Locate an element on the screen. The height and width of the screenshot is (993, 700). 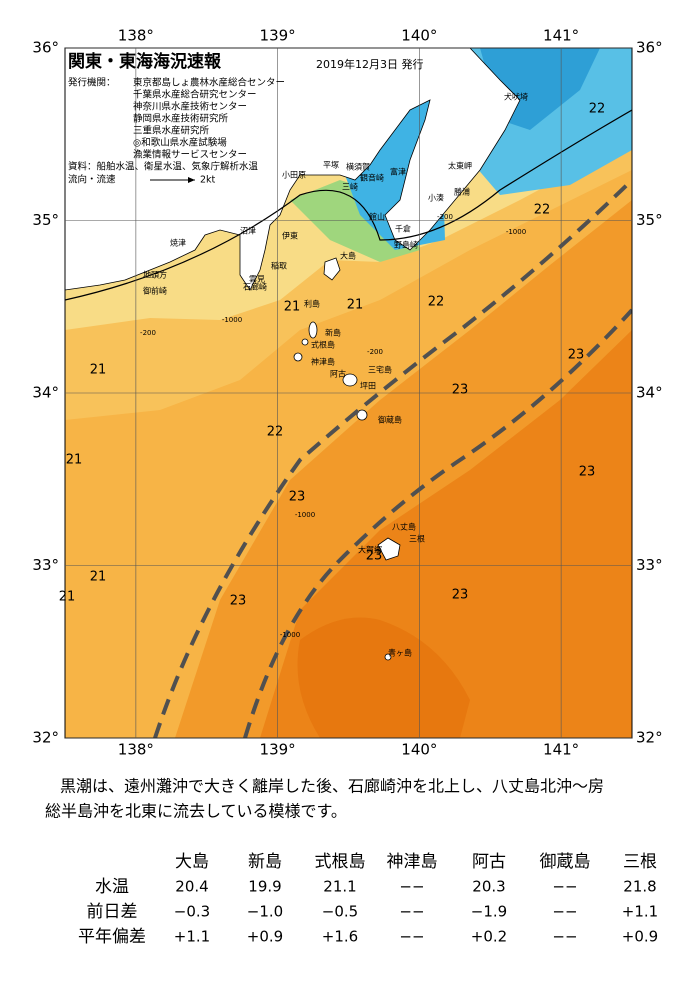
place-name: 大島 is located at coordinates (348, 256).